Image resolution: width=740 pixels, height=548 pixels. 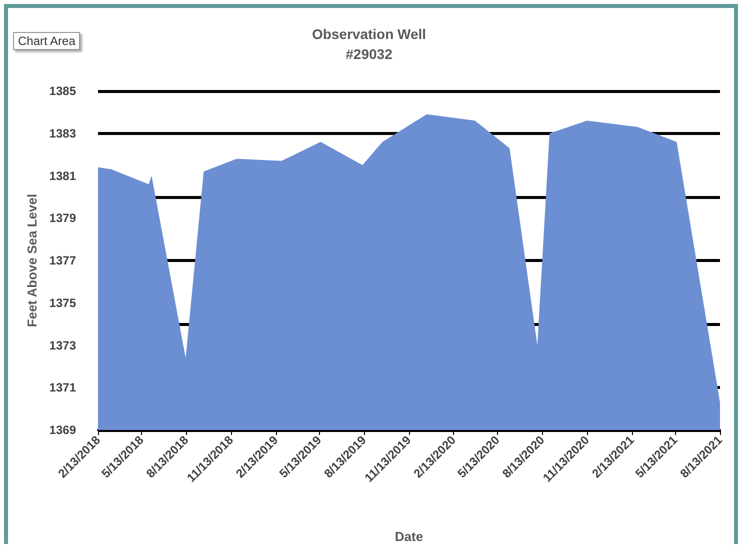 I want to click on y-axis-title: Feet Above Sea Level, so click(x=32, y=261).